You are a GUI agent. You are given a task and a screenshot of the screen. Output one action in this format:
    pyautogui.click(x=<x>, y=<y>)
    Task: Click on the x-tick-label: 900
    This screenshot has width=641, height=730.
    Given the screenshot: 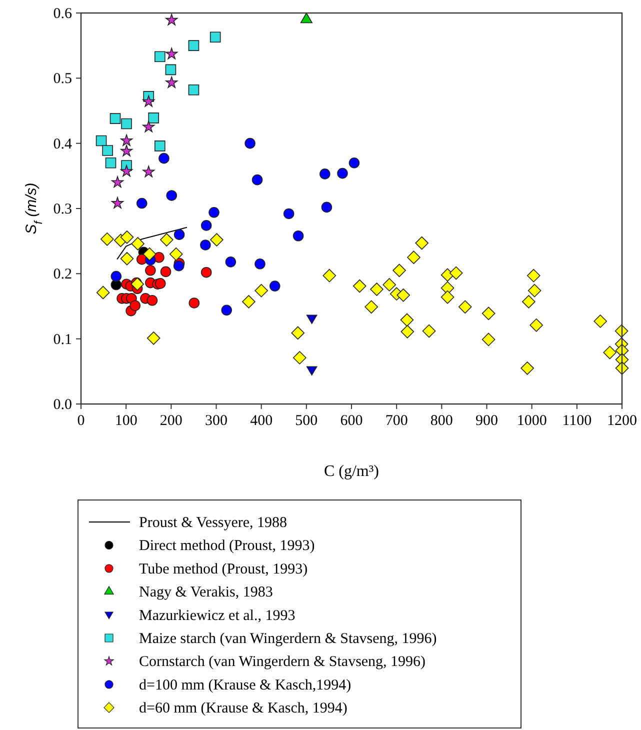 What is the action you would take?
    pyautogui.click(x=487, y=421)
    